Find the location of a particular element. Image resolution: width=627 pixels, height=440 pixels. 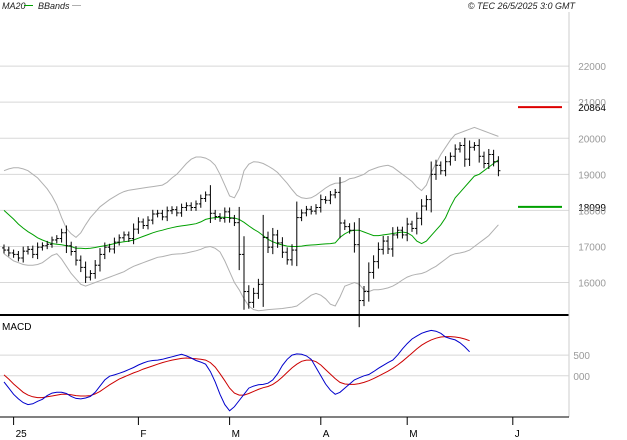

macd-lines is located at coordinates (236, 370).